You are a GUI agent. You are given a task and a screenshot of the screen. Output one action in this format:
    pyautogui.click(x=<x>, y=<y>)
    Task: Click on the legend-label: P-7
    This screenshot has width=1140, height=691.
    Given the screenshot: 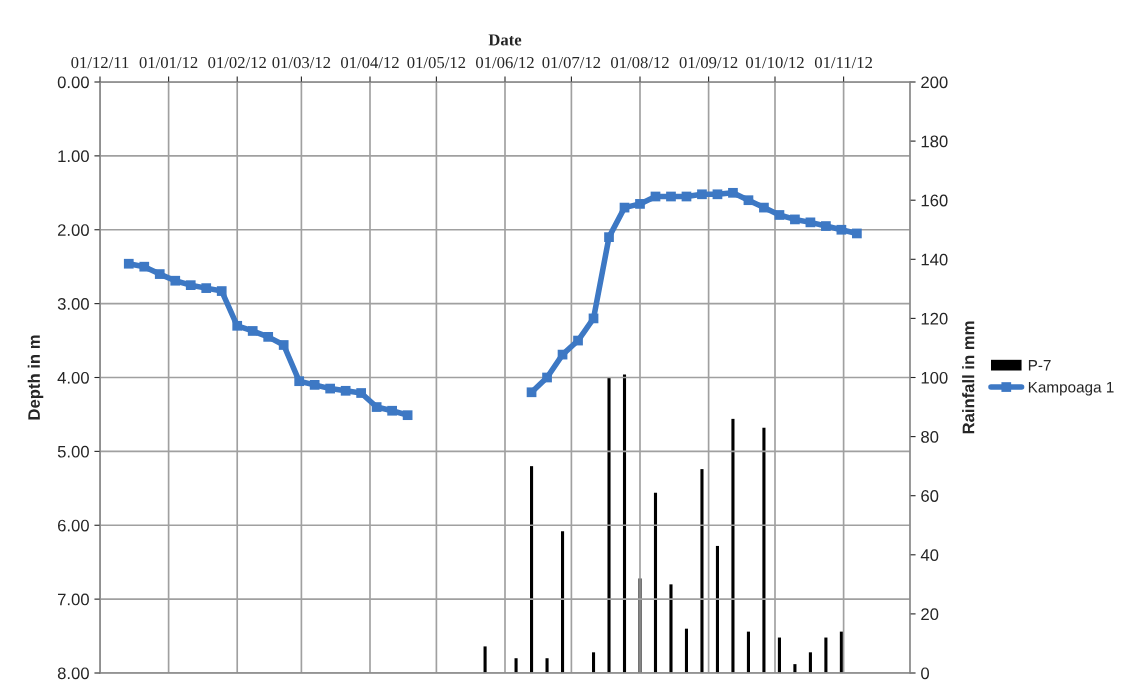 What is the action you would take?
    pyautogui.click(x=1039, y=365)
    